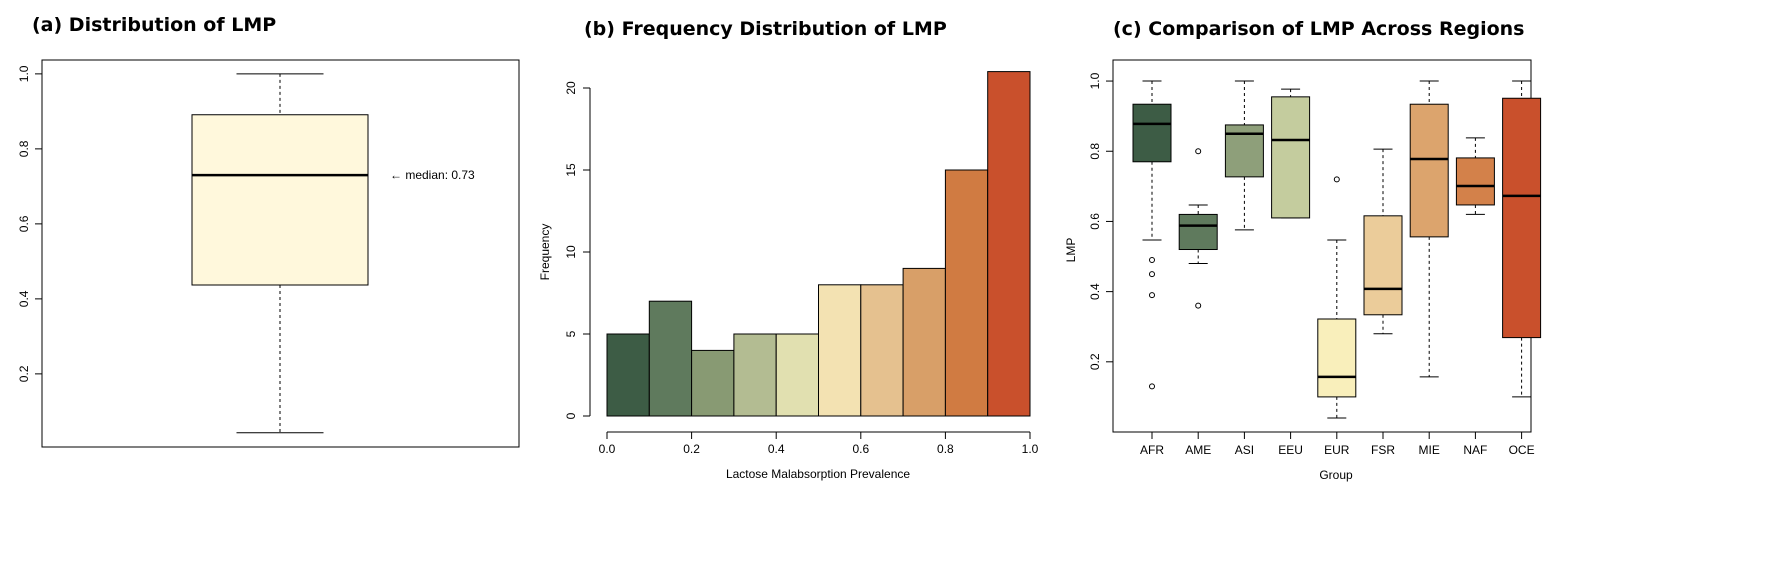 This screenshot has width=1776, height=562. I want to click on x-tick-label: FSR, so click(1383, 450).